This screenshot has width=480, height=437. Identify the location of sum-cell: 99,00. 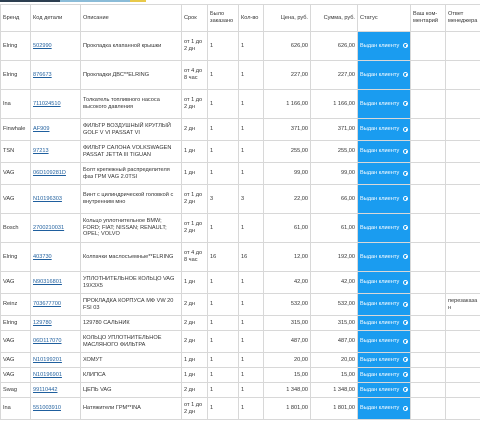
(334, 173).